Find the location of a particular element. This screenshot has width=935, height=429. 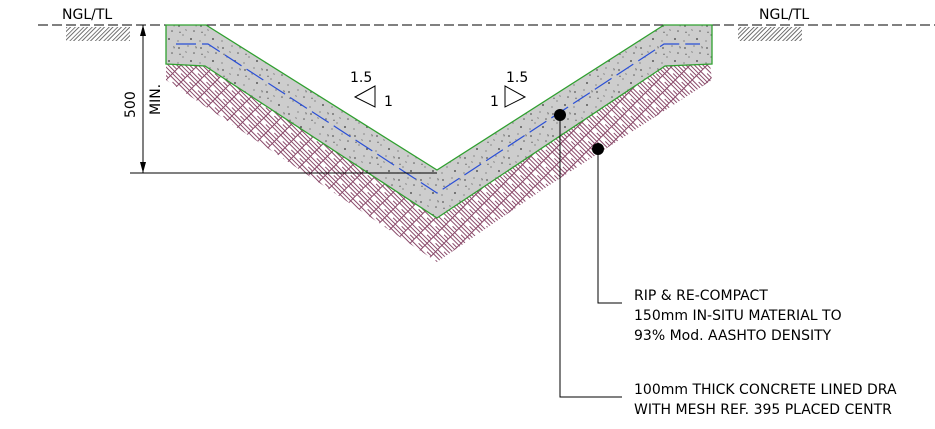

ground-hatch-left is located at coordinates (98, 34).